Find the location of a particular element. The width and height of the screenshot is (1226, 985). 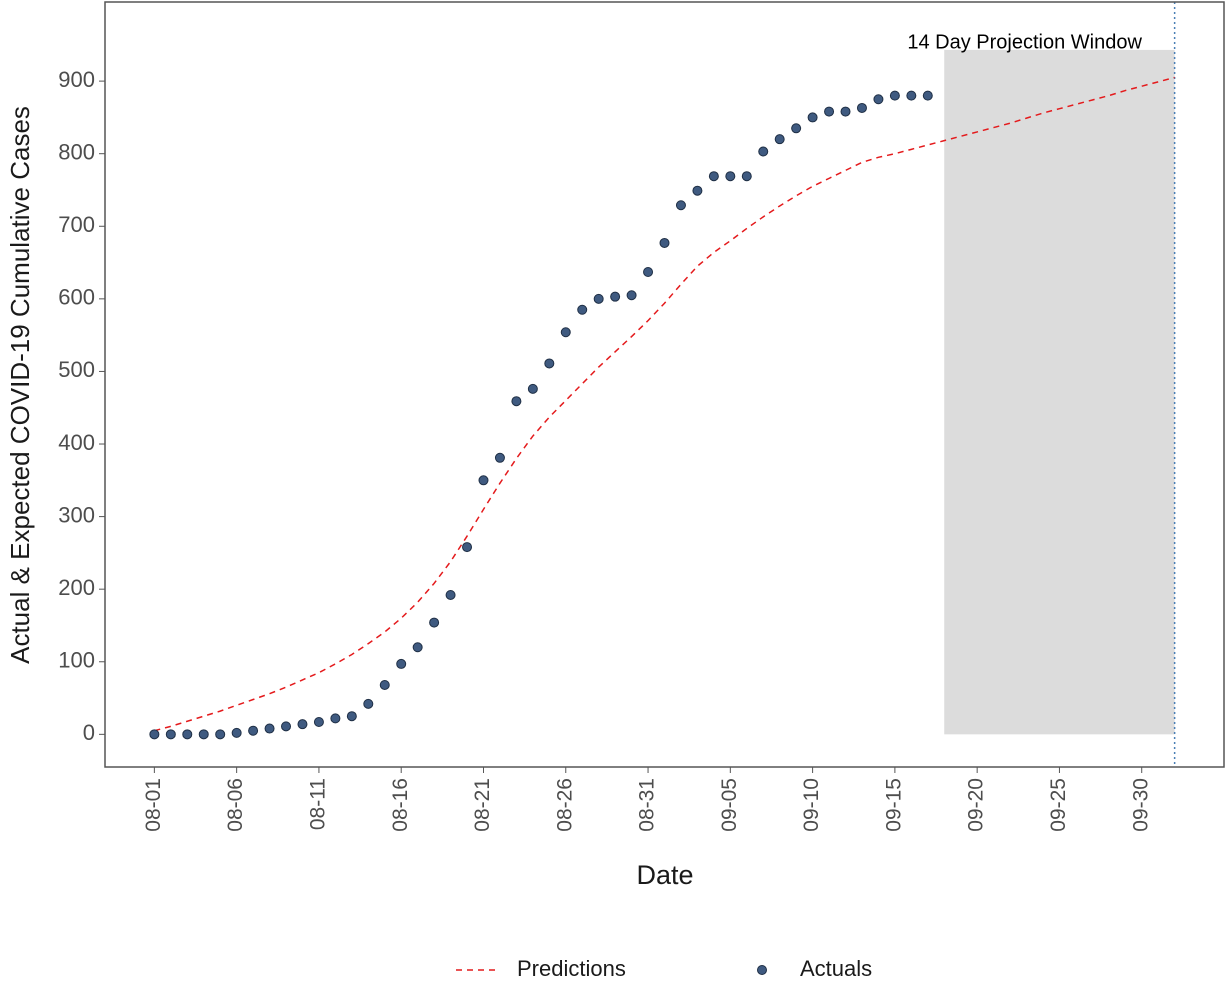

annotation: 14 Day Projection Window is located at coordinates (1024, 42).